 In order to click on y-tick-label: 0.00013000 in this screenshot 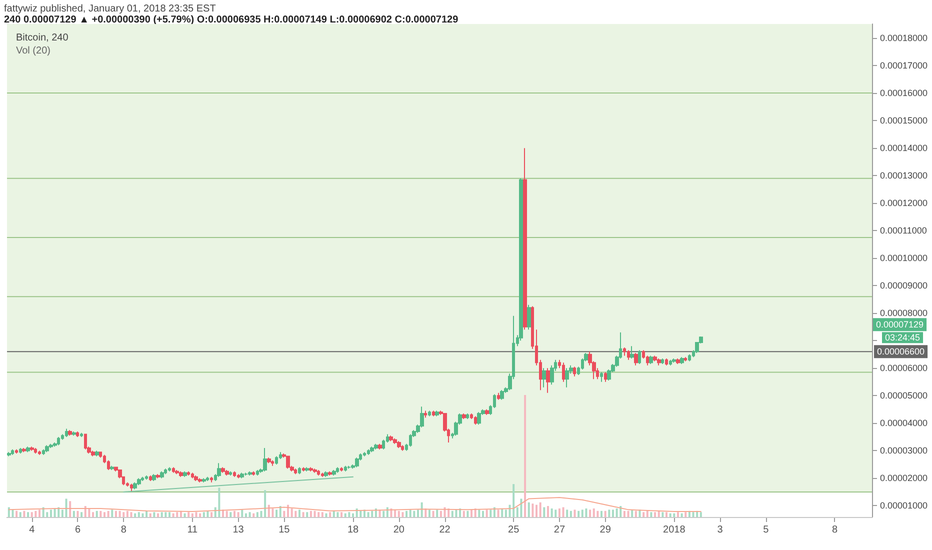, I will do `click(904, 175)`.